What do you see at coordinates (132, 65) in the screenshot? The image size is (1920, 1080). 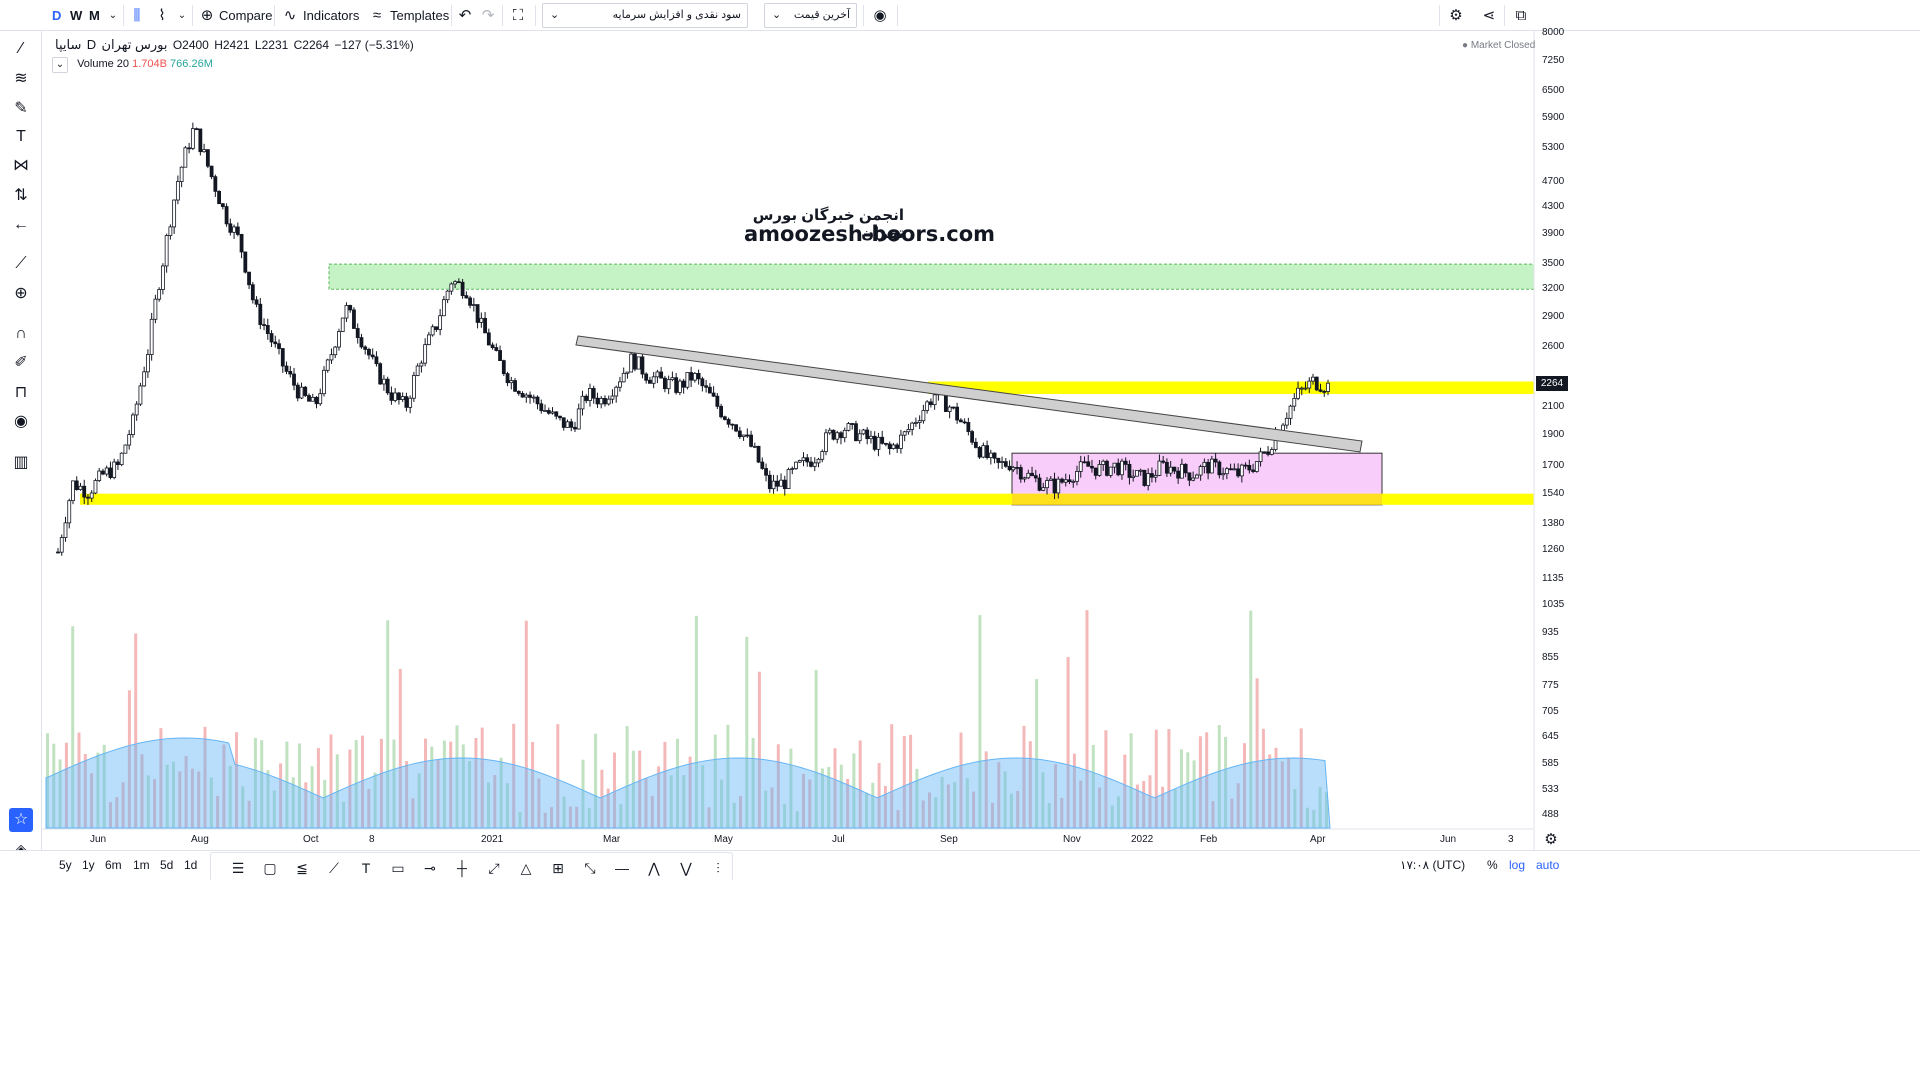 I see `volume-legend: ⌄ Volume 20 1.704B 766.26M` at bounding box center [132, 65].